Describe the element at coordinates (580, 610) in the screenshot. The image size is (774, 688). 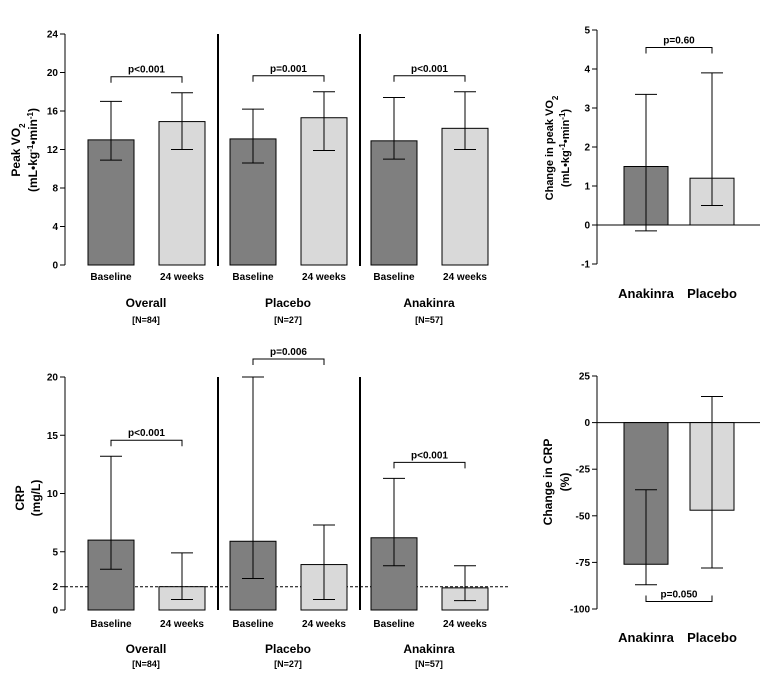
I see `change-crp-y-tick-label: -100` at that location.